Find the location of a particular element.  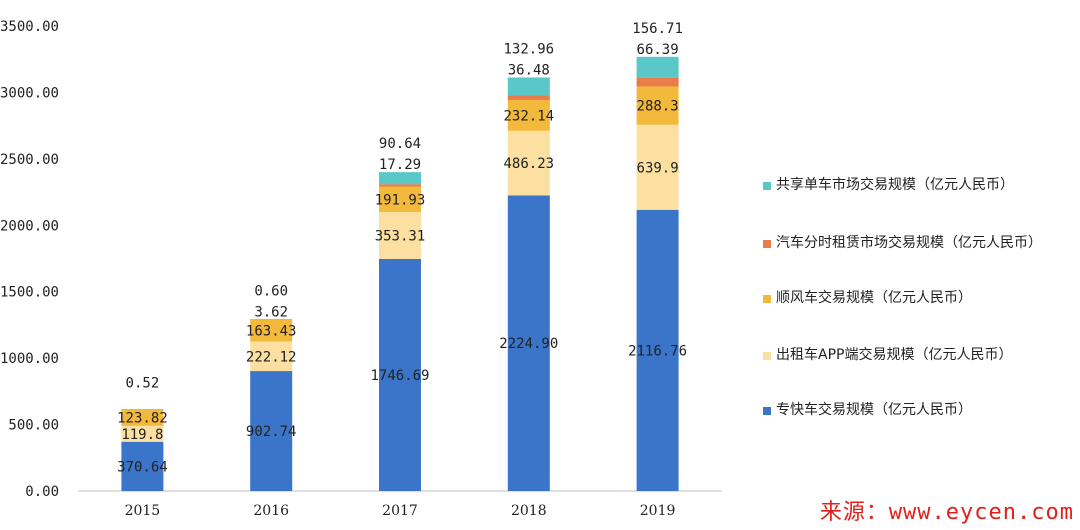

data-label: 222.12 is located at coordinates (271, 357).